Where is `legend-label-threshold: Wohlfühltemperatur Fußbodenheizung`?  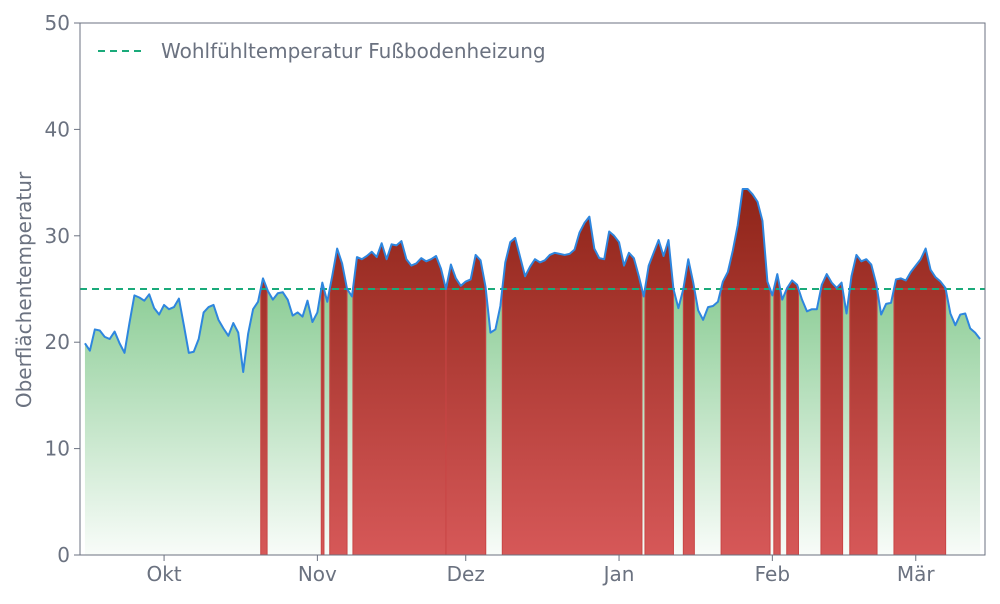 legend-label-threshold: Wohlfühltemperatur Fußbodenheizung is located at coordinates (353, 51).